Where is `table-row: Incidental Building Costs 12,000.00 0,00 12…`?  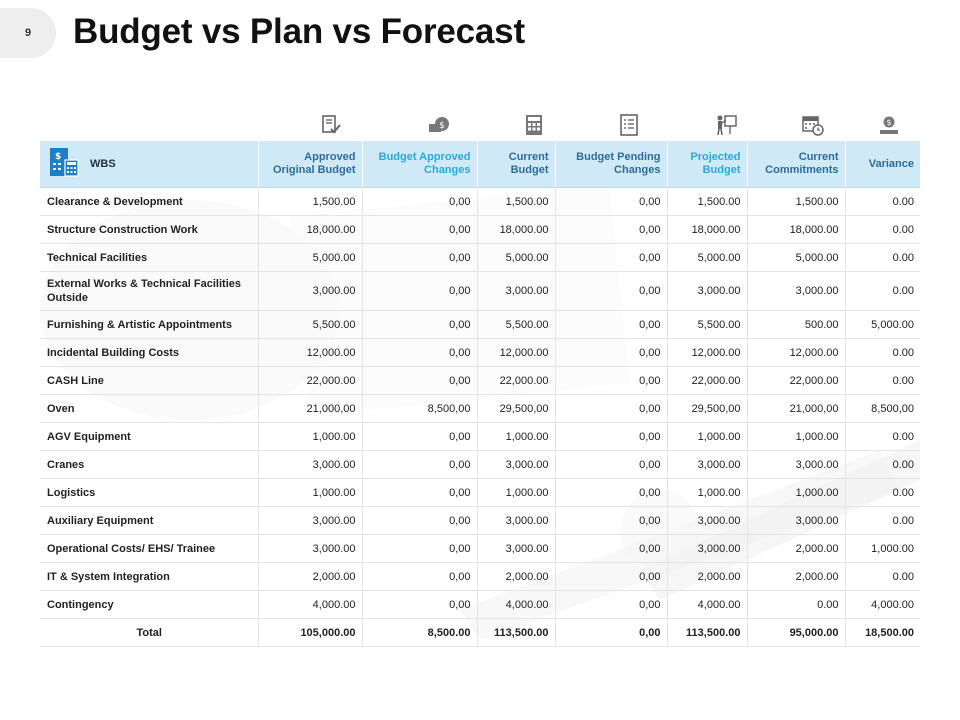 table-row: Incidental Building Costs 12,000.00 0,00 12… is located at coordinates (480, 352).